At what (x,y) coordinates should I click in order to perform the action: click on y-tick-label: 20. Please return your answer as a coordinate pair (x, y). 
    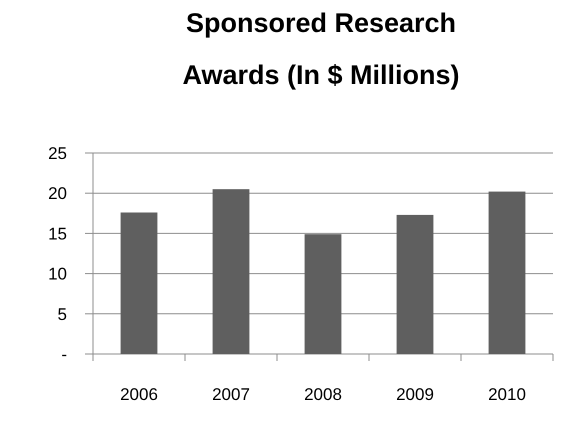
    Looking at the image, I should click on (57, 194).